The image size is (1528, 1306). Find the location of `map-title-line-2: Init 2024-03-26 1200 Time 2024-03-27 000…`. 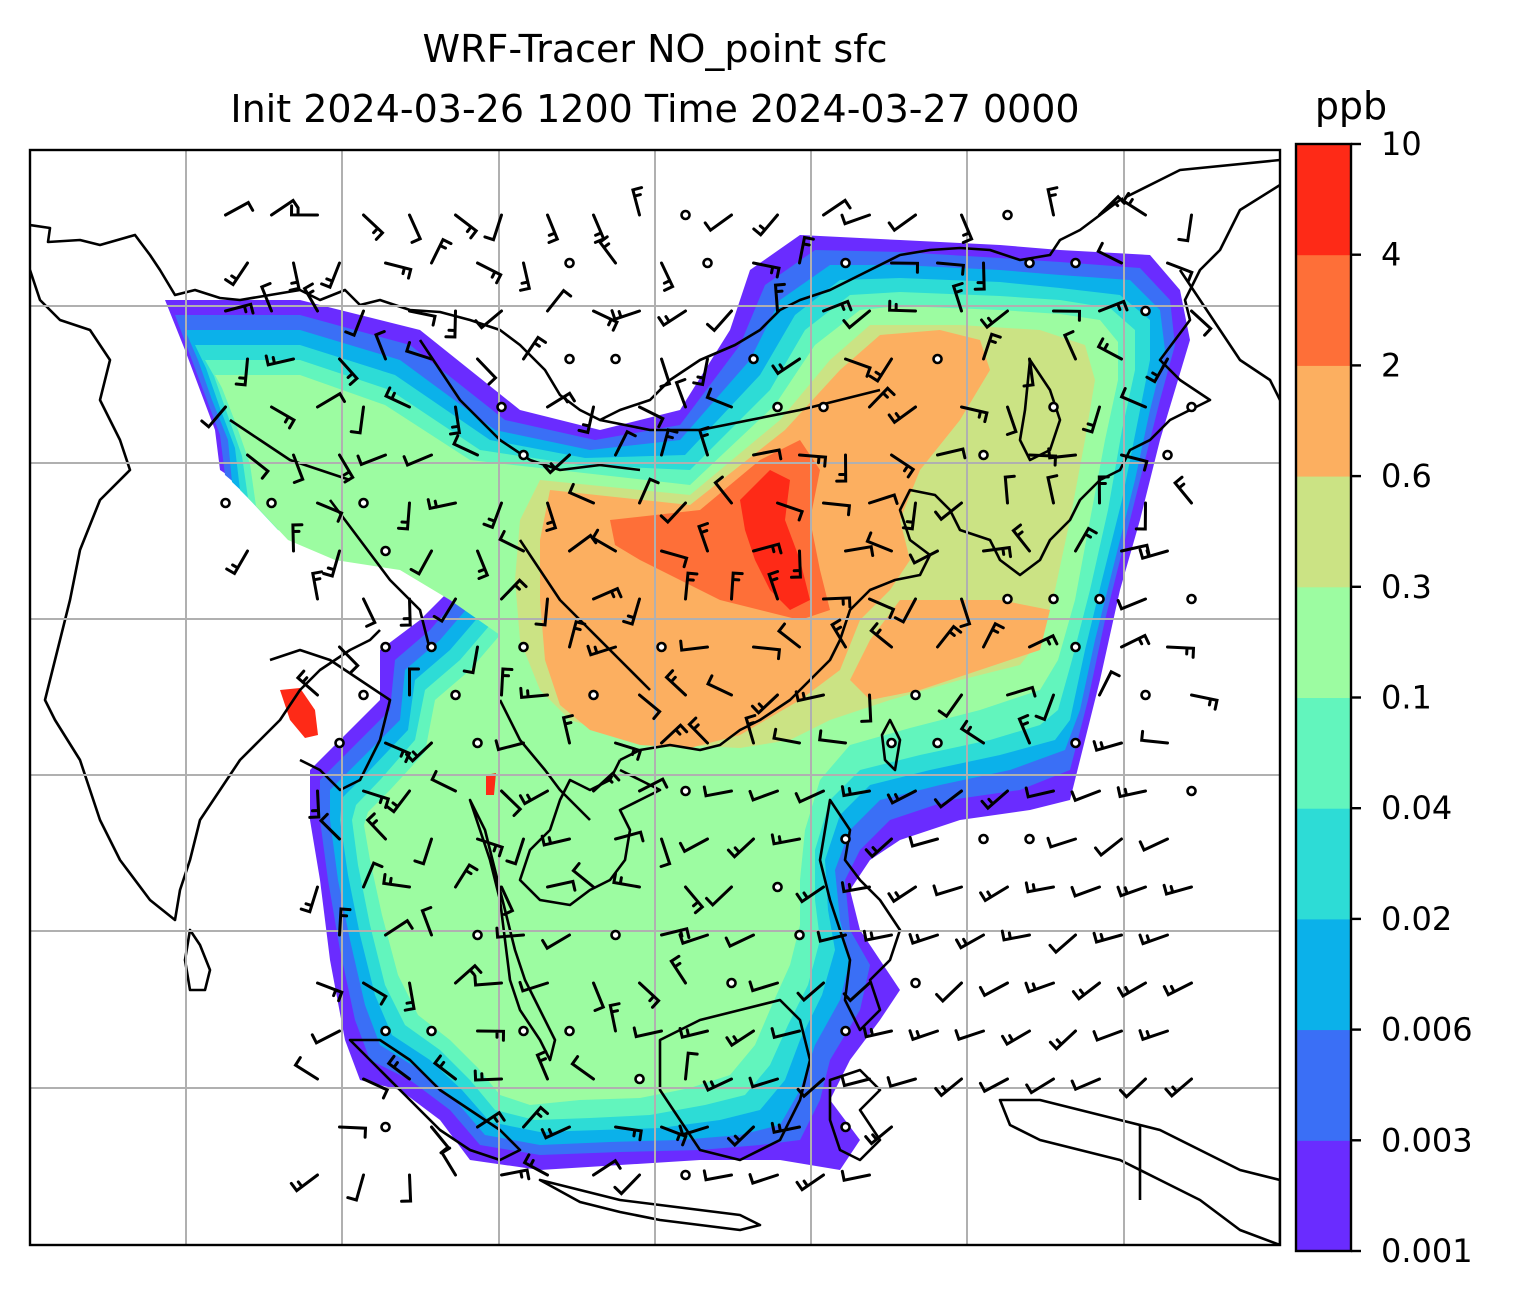

map-title-line-2: Init 2024-03-26 1200 Time 2024-03-27 000… is located at coordinates (655, 109).